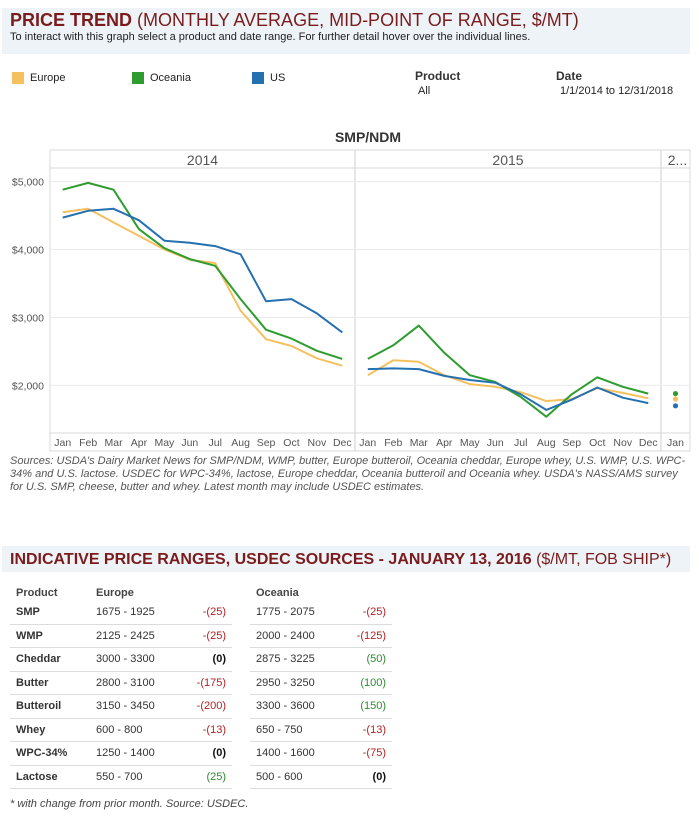 Image resolution: width=699 pixels, height=819 pixels. I want to click on legend-item-europe: Europe, so click(38, 78).